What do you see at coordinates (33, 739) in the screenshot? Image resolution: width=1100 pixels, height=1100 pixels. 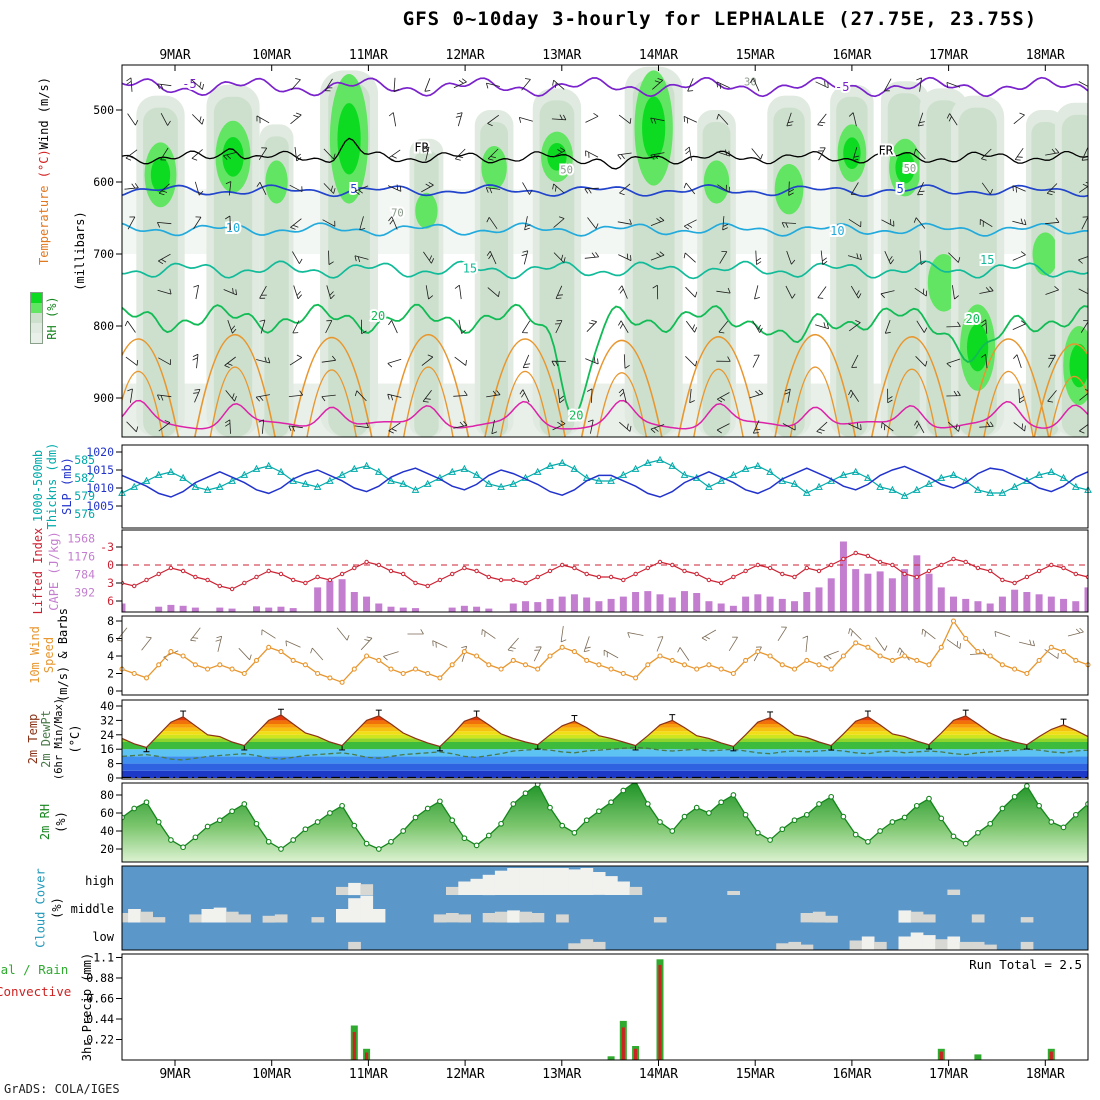 I see `temp2m-label: 2m Temp` at bounding box center [33, 739].